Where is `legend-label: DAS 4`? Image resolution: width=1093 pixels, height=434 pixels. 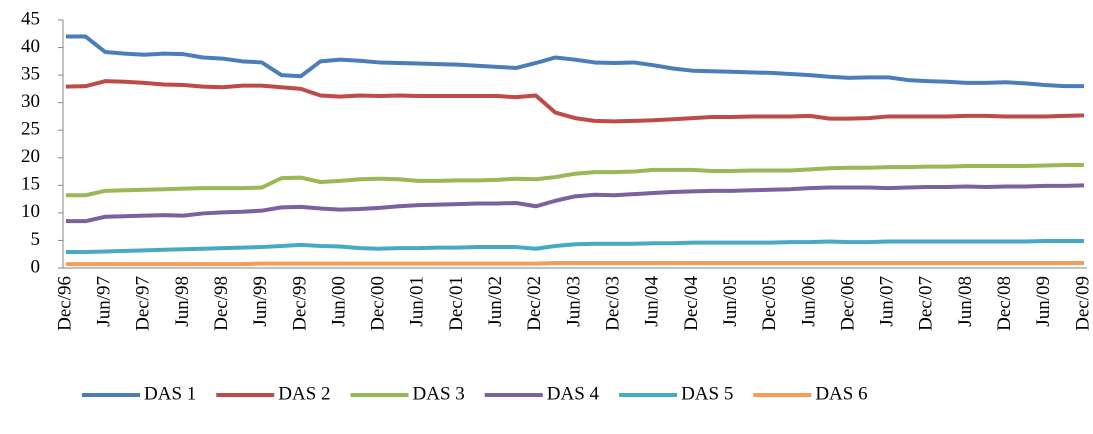 legend-label: DAS 4 is located at coordinates (573, 393).